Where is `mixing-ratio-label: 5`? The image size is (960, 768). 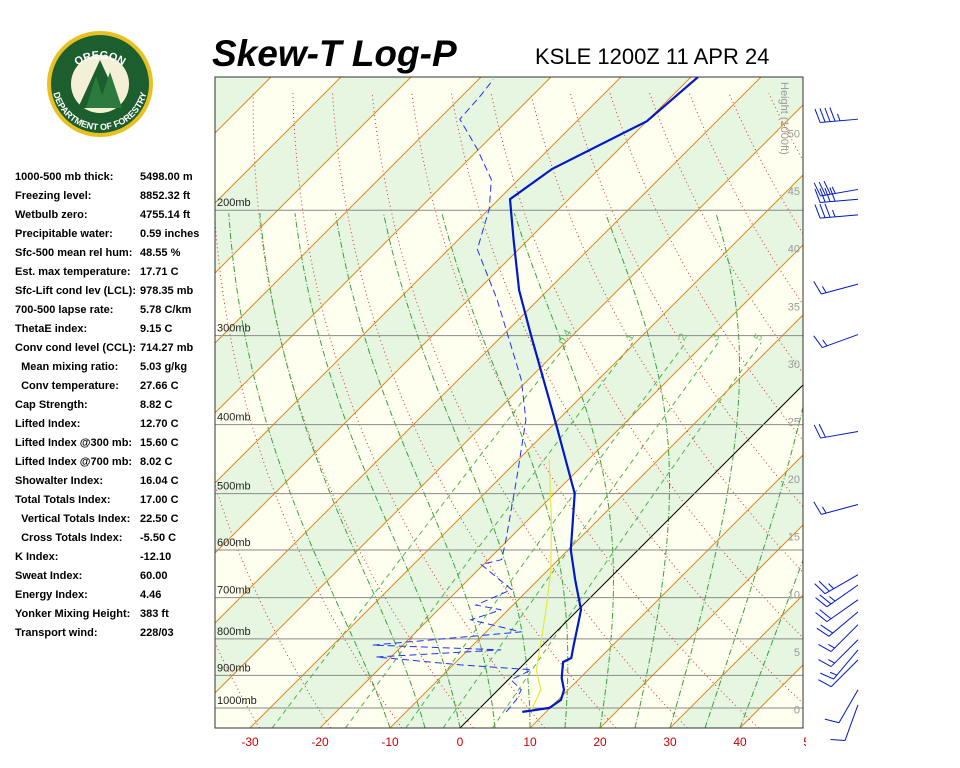
mixing-ratio-label: 5 is located at coordinates (758, 337).